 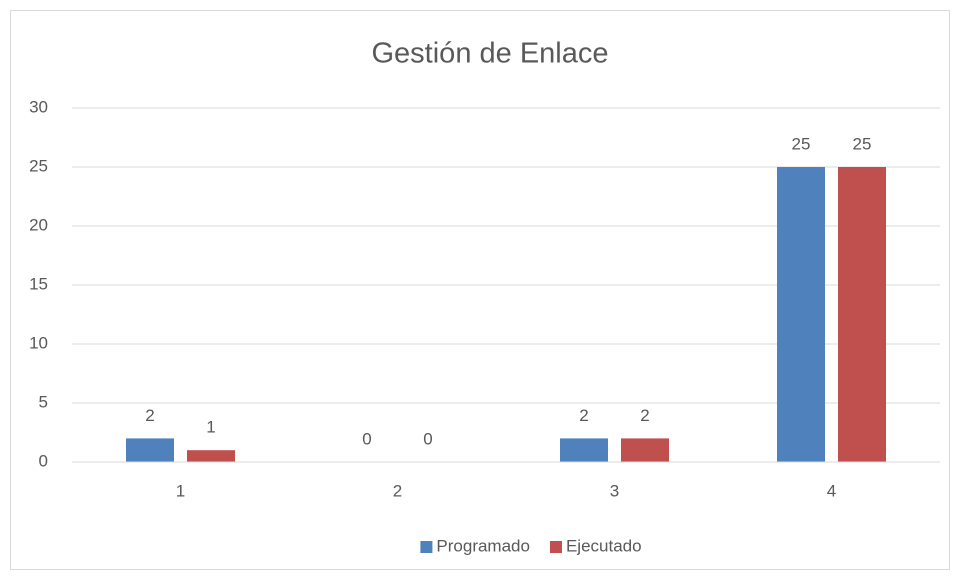 What do you see at coordinates (38, 283) in the screenshot?
I see `y-tick-label: 15` at bounding box center [38, 283].